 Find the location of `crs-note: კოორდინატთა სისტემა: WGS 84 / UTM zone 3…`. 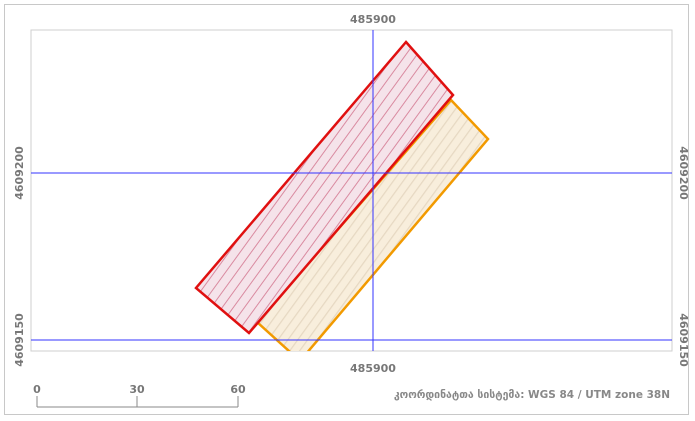

crs-note: კოორდინატთა სისტემა: WGS 84 / UTM zone 3… is located at coordinates (532, 395).